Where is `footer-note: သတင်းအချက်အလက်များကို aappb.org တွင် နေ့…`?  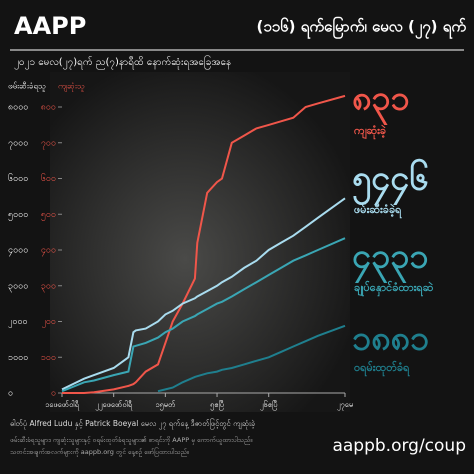
footer-note: သတင်းအချက်အလက်များကို aappb.org တွင် နေ့… is located at coordinates (99, 452).